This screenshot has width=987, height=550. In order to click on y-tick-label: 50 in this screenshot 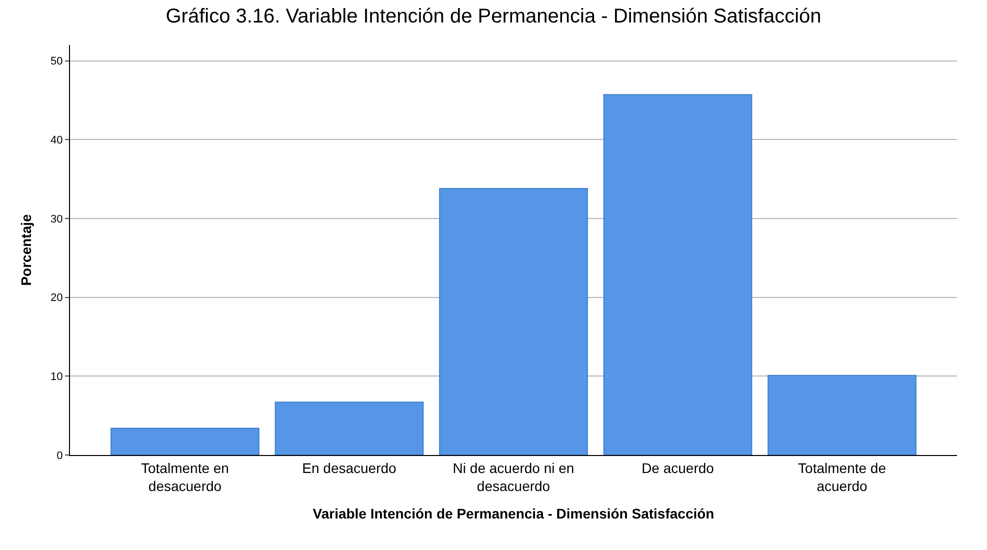, I will do `click(56, 62)`.